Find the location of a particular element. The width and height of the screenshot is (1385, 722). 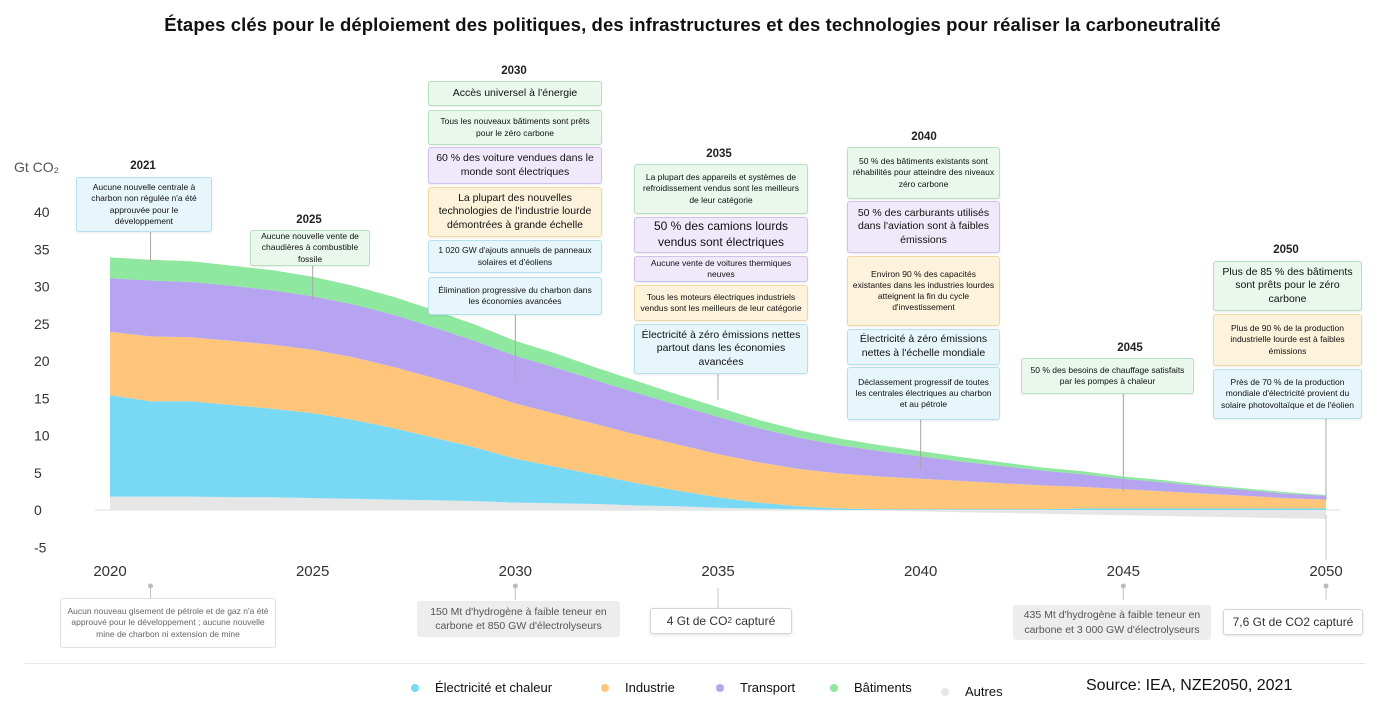

x-tick-label: 2025 is located at coordinates (312, 571).